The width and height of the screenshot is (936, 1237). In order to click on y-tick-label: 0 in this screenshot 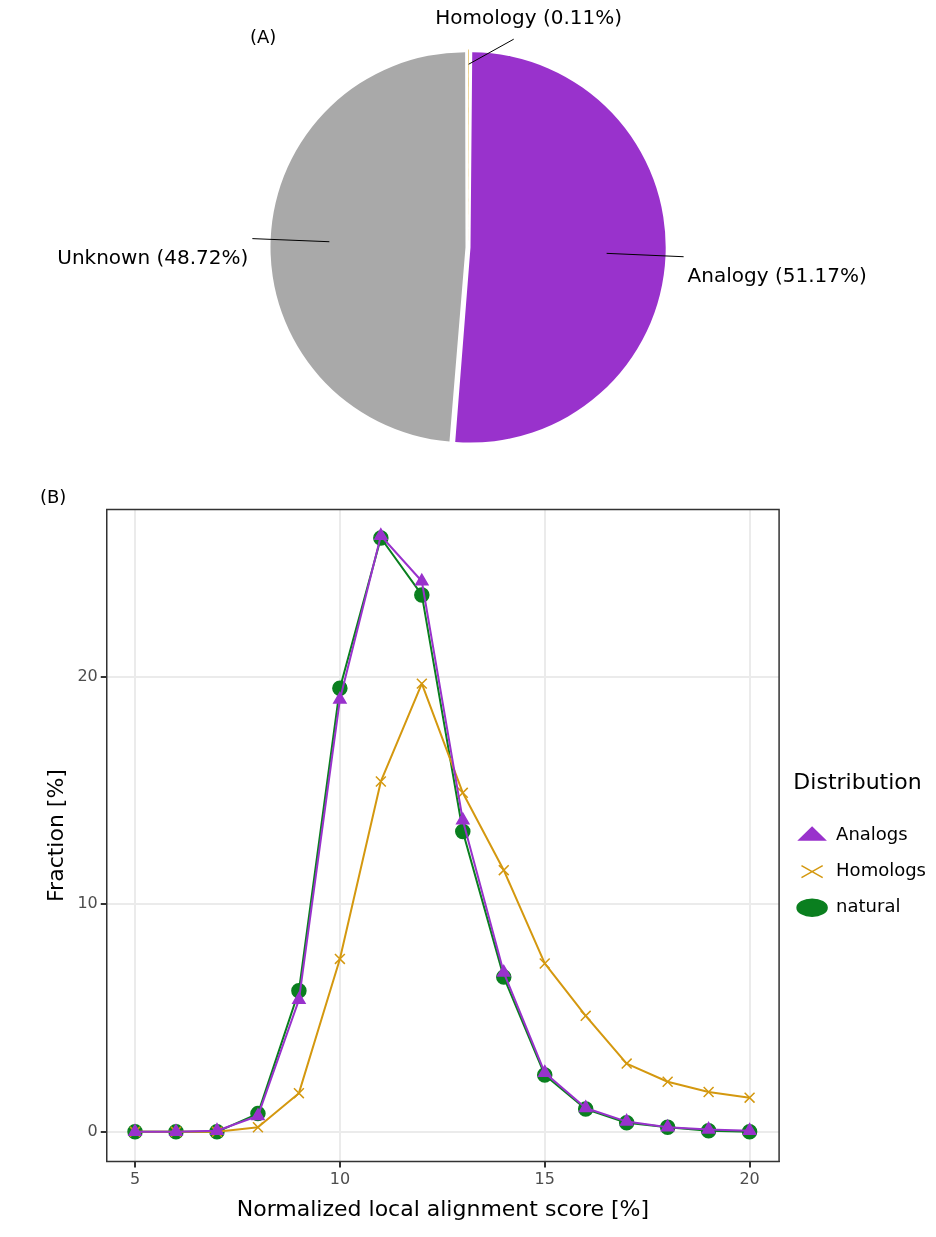, I will do `click(92, 1130)`.